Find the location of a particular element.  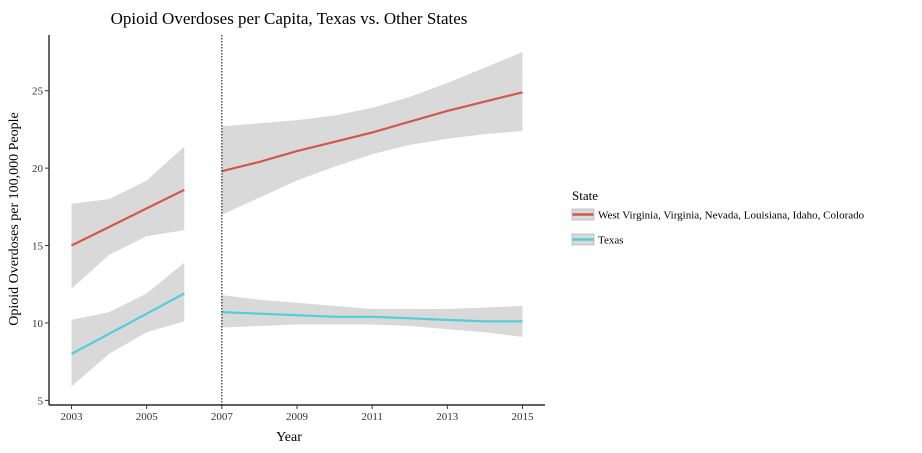

y-tick-label: 10 is located at coordinates (38, 324).